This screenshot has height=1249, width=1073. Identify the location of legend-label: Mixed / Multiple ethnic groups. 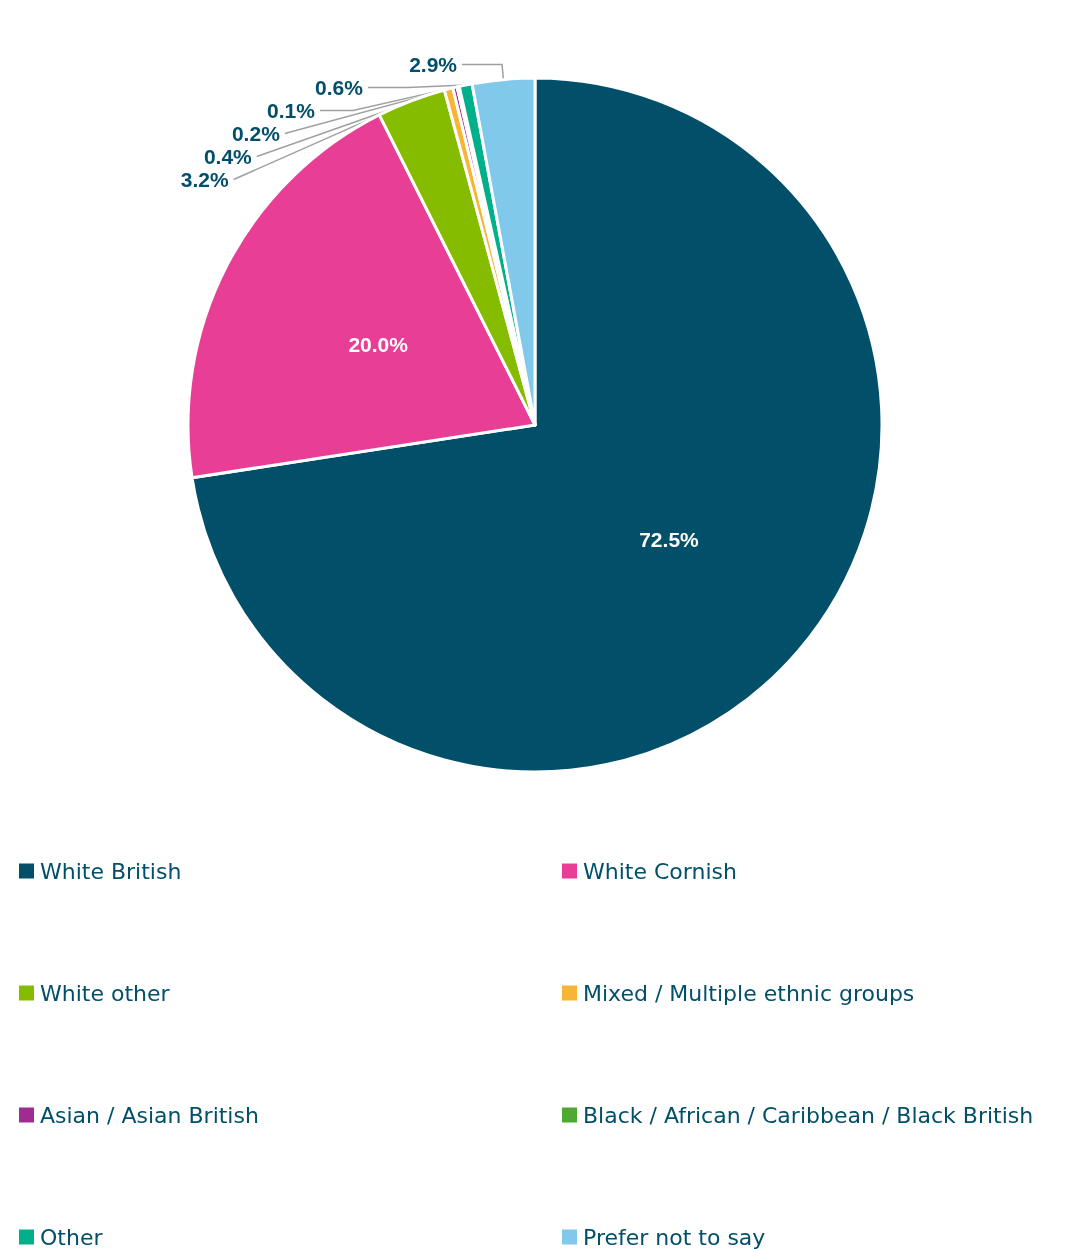
(749, 993).